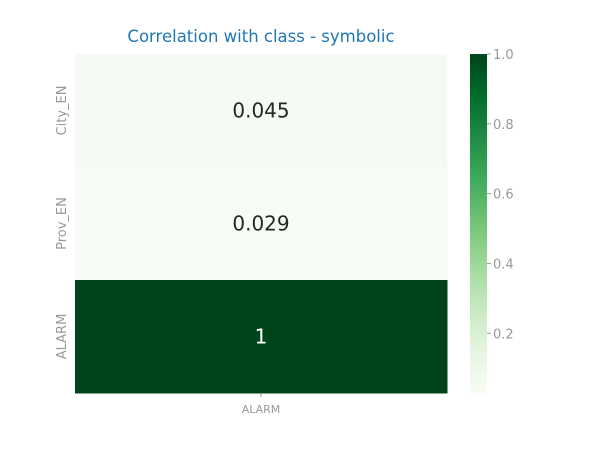  Describe the element at coordinates (503, 125) in the screenshot. I see `colorbar-tick-label: 0.8` at that location.